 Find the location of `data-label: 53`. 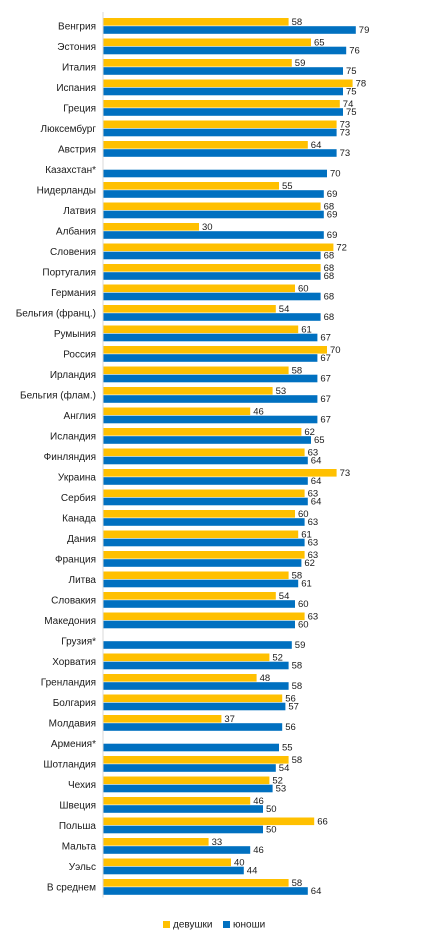

data-label: 53 is located at coordinates (281, 789).